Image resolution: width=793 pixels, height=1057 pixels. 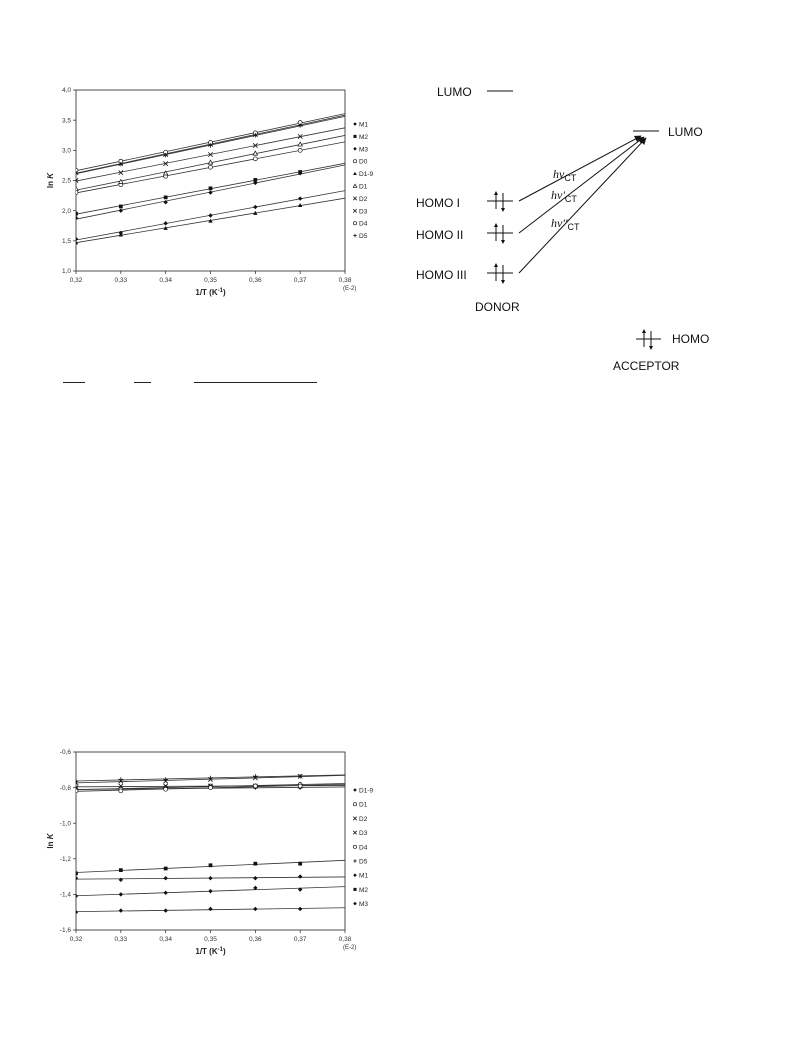 I want to click on homo-2-spin-pair, so click(x=499, y=233).